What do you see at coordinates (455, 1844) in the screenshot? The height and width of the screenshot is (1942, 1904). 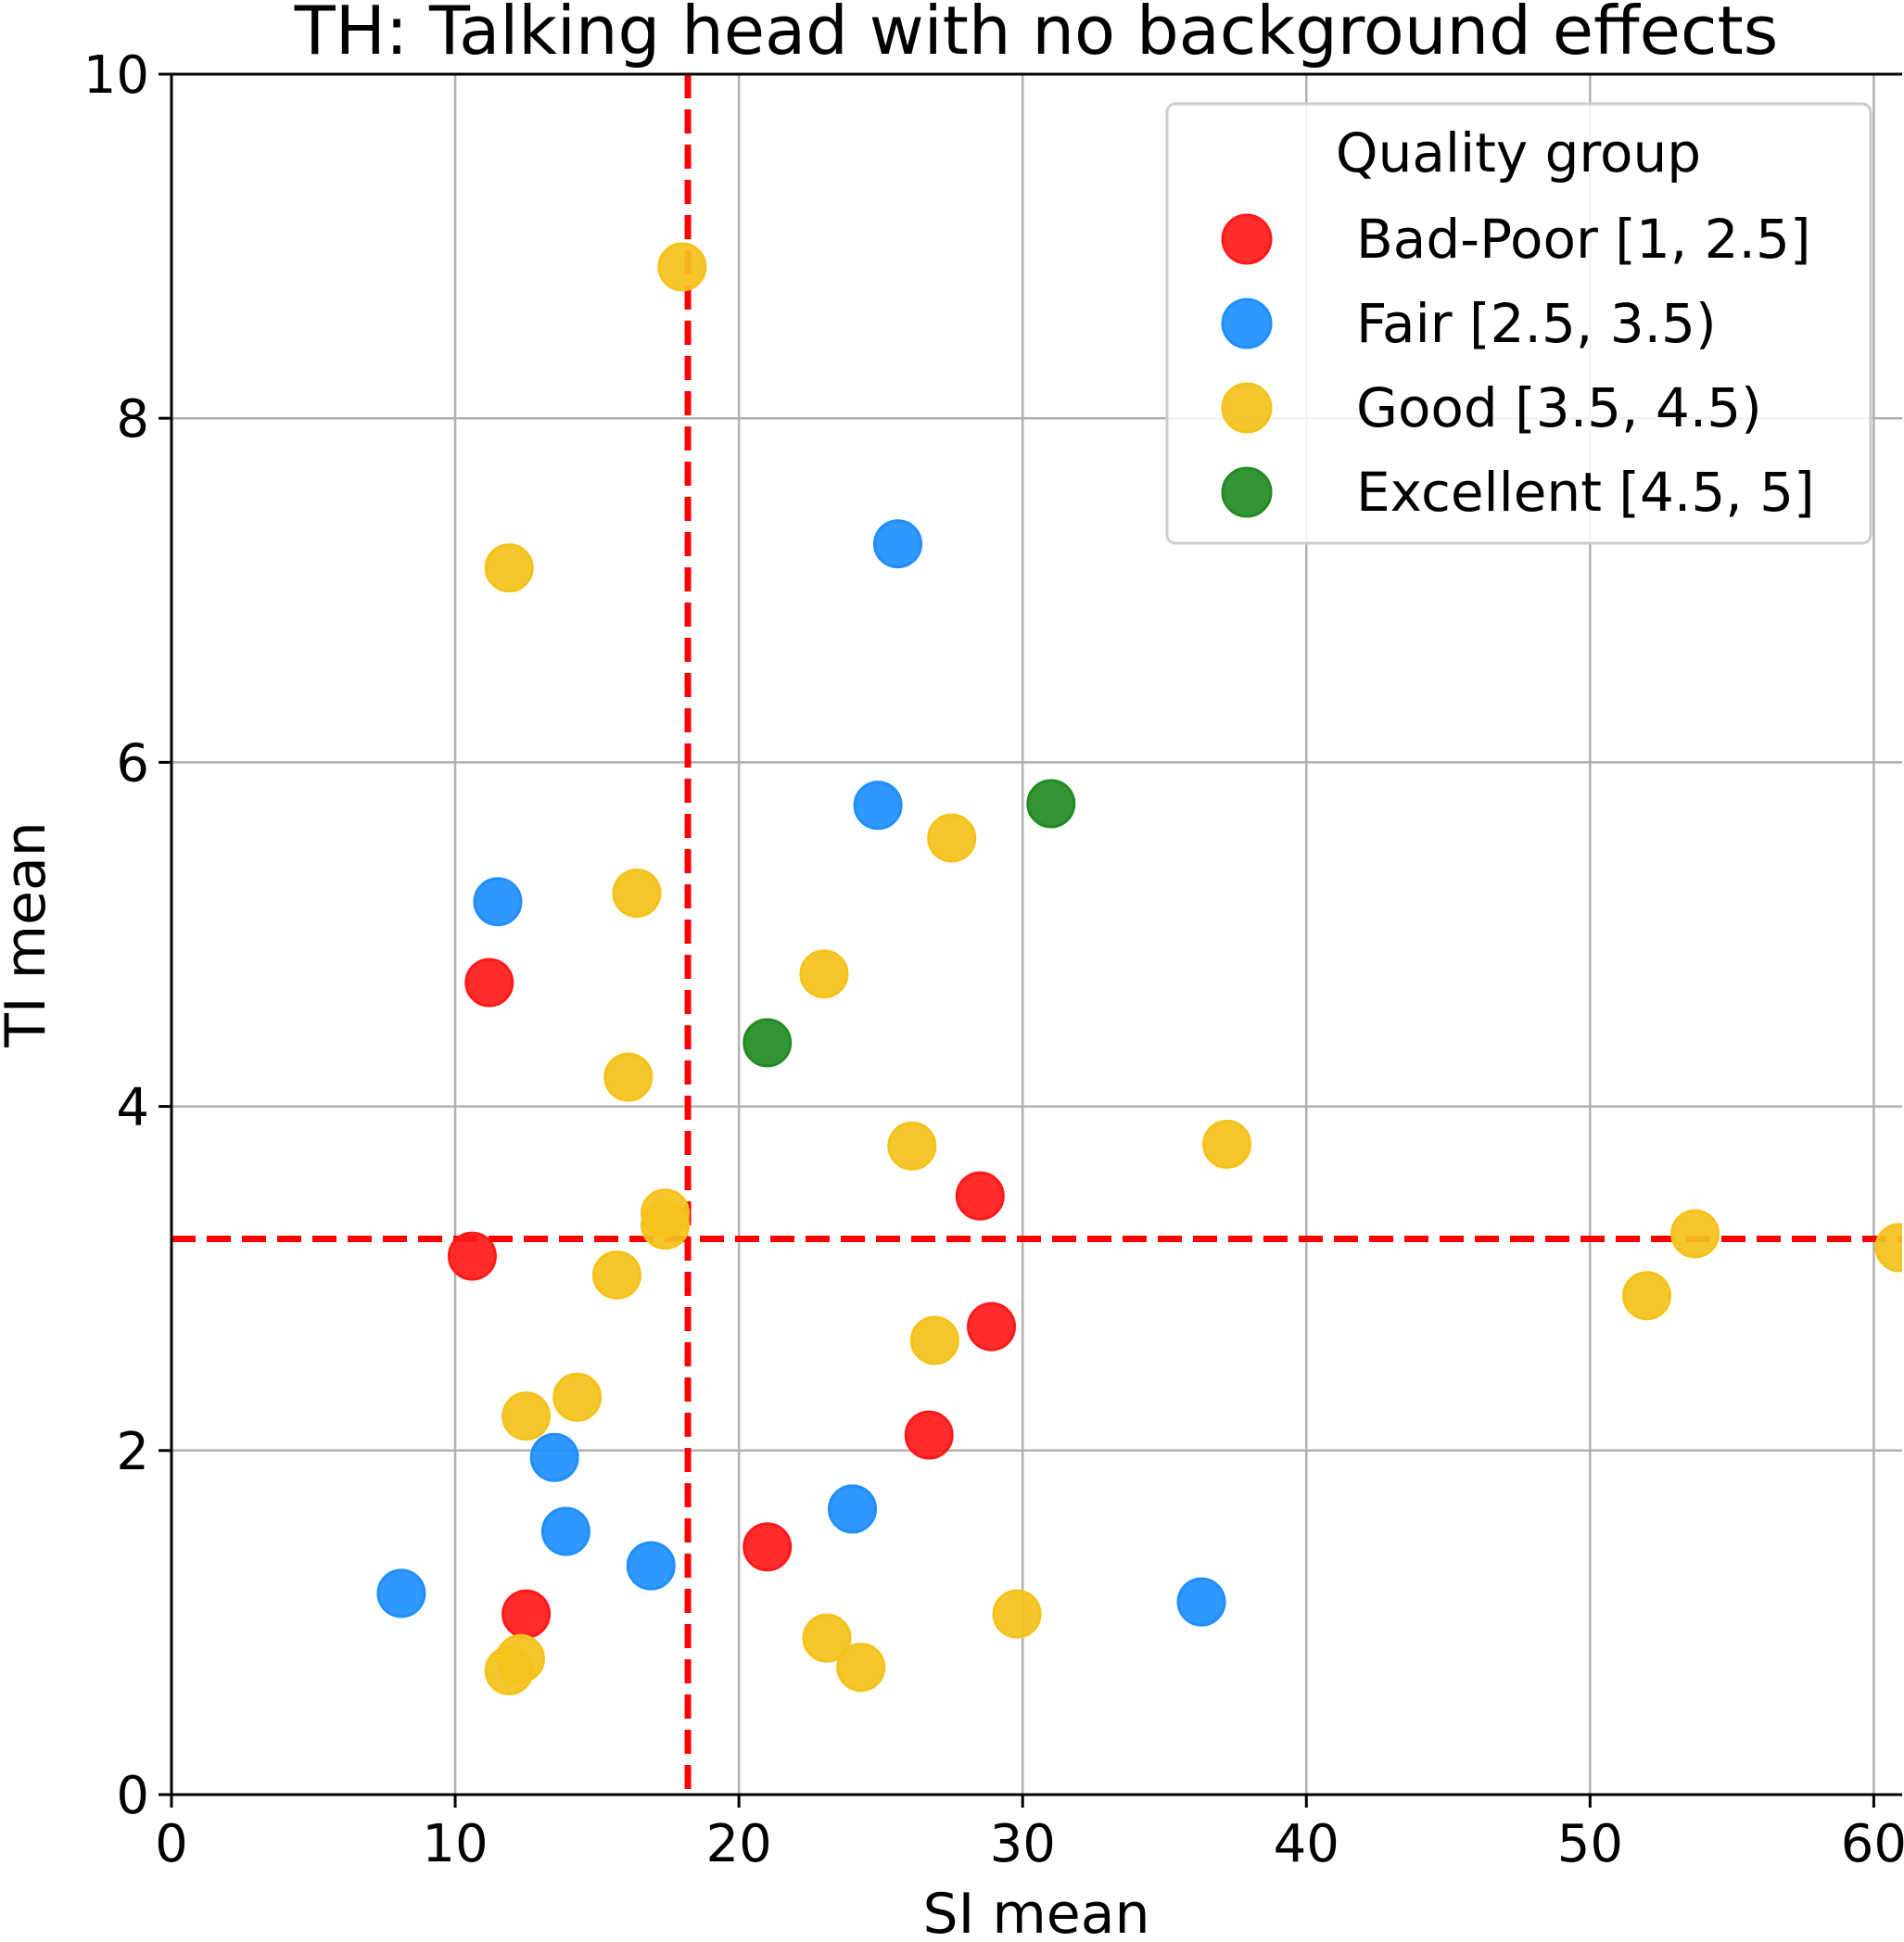 I see `x-tick-label: 10` at bounding box center [455, 1844].